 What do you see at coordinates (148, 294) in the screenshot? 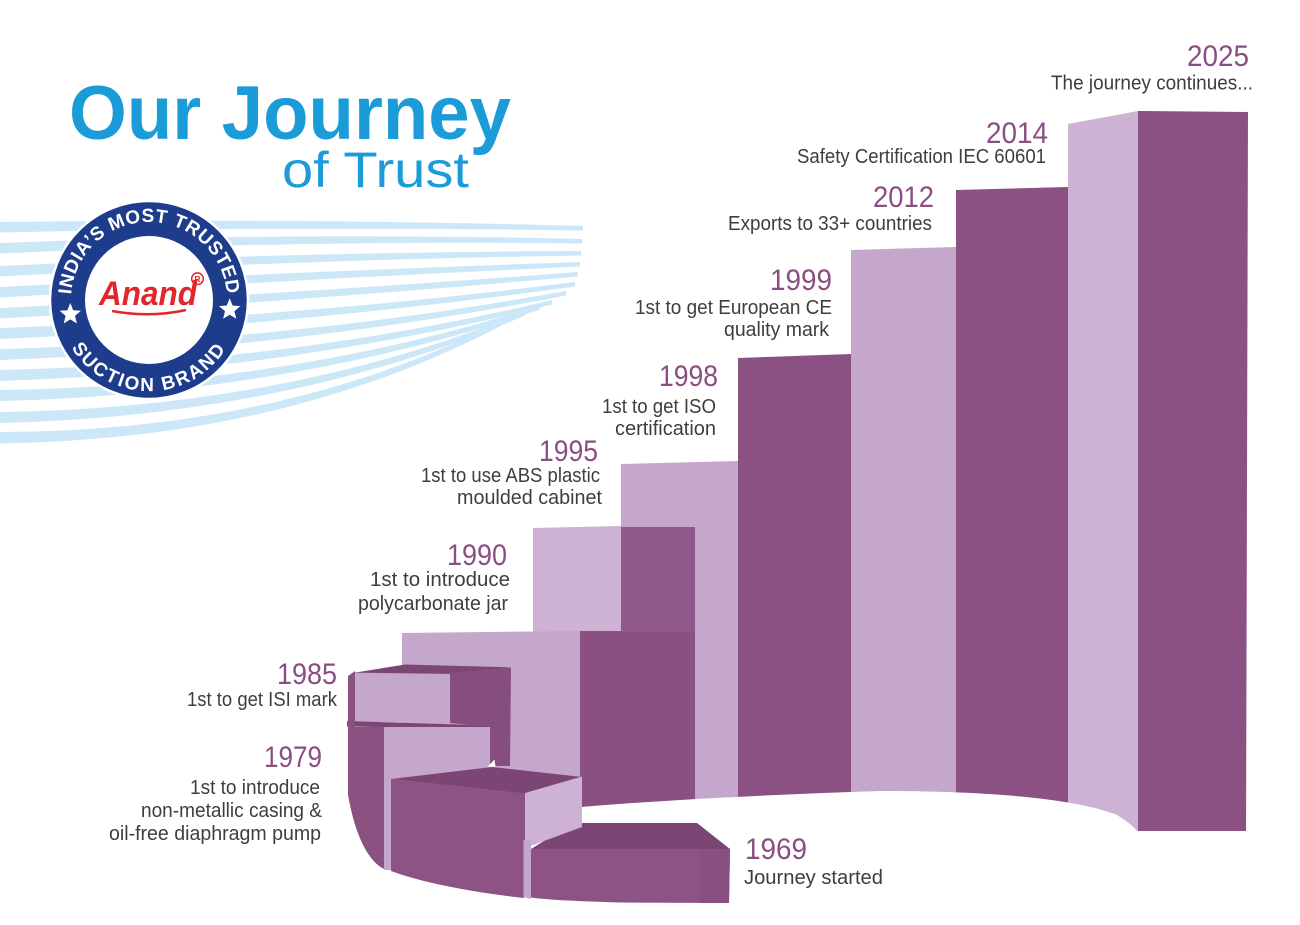
I see `svg-text: Anand` at bounding box center [148, 294].